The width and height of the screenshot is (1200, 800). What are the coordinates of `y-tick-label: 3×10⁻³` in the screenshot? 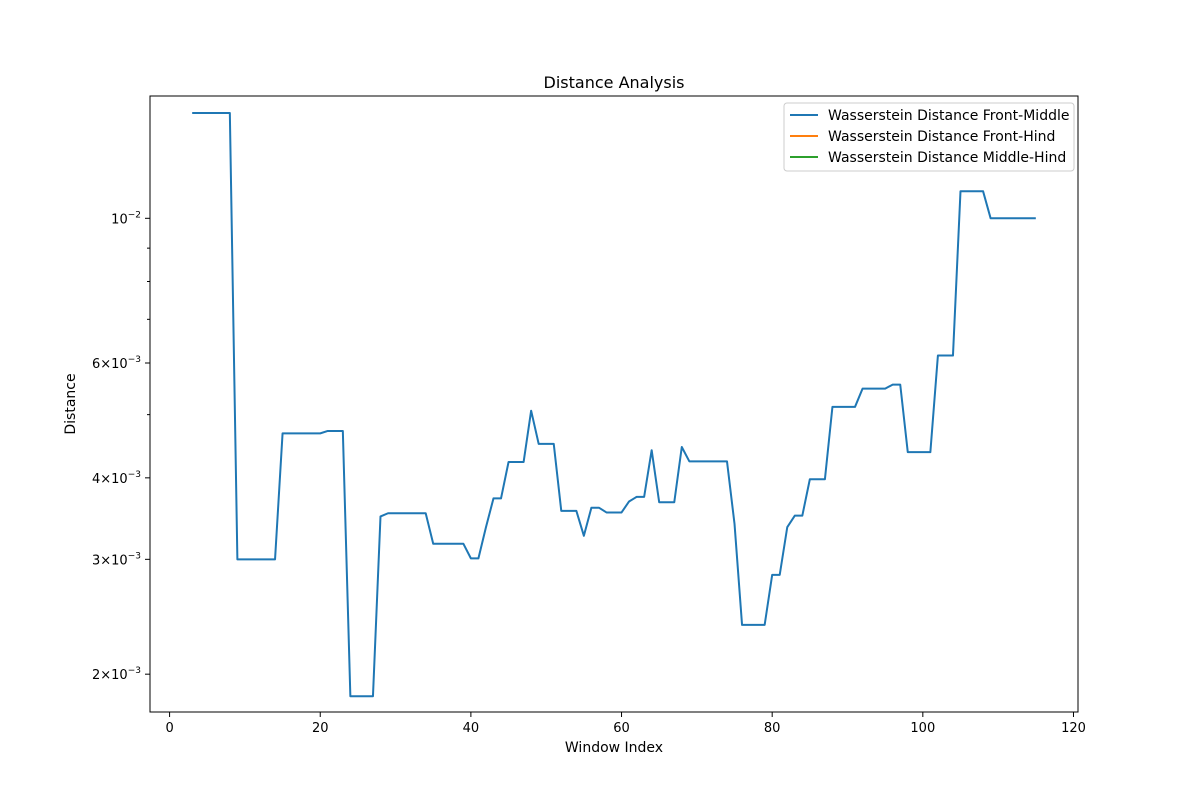 It's located at (116, 559).